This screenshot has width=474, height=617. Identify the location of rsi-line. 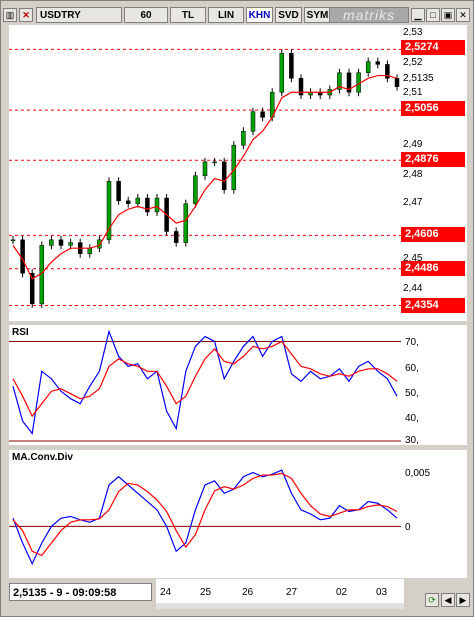
(205, 382).